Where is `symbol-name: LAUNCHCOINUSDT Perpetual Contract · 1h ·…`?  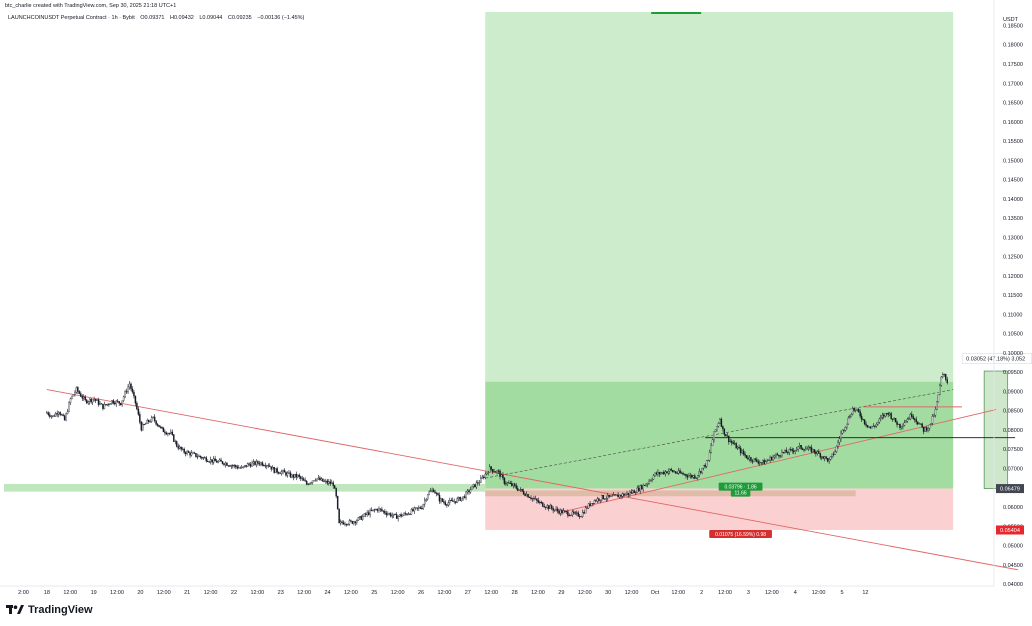
symbol-name: LAUNCHCOINUSDT Perpetual Contract · 1h ·… is located at coordinates (71, 18).